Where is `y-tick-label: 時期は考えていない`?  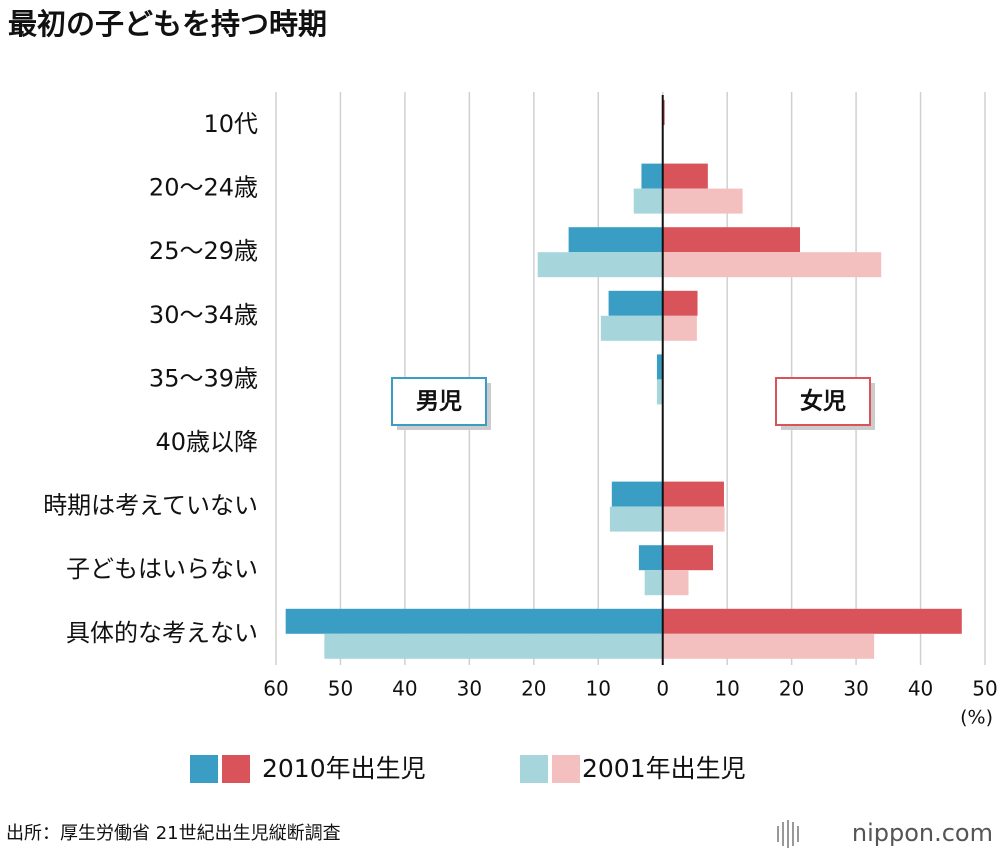 y-tick-label: 時期は考えていない is located at coordinates (150, 506).